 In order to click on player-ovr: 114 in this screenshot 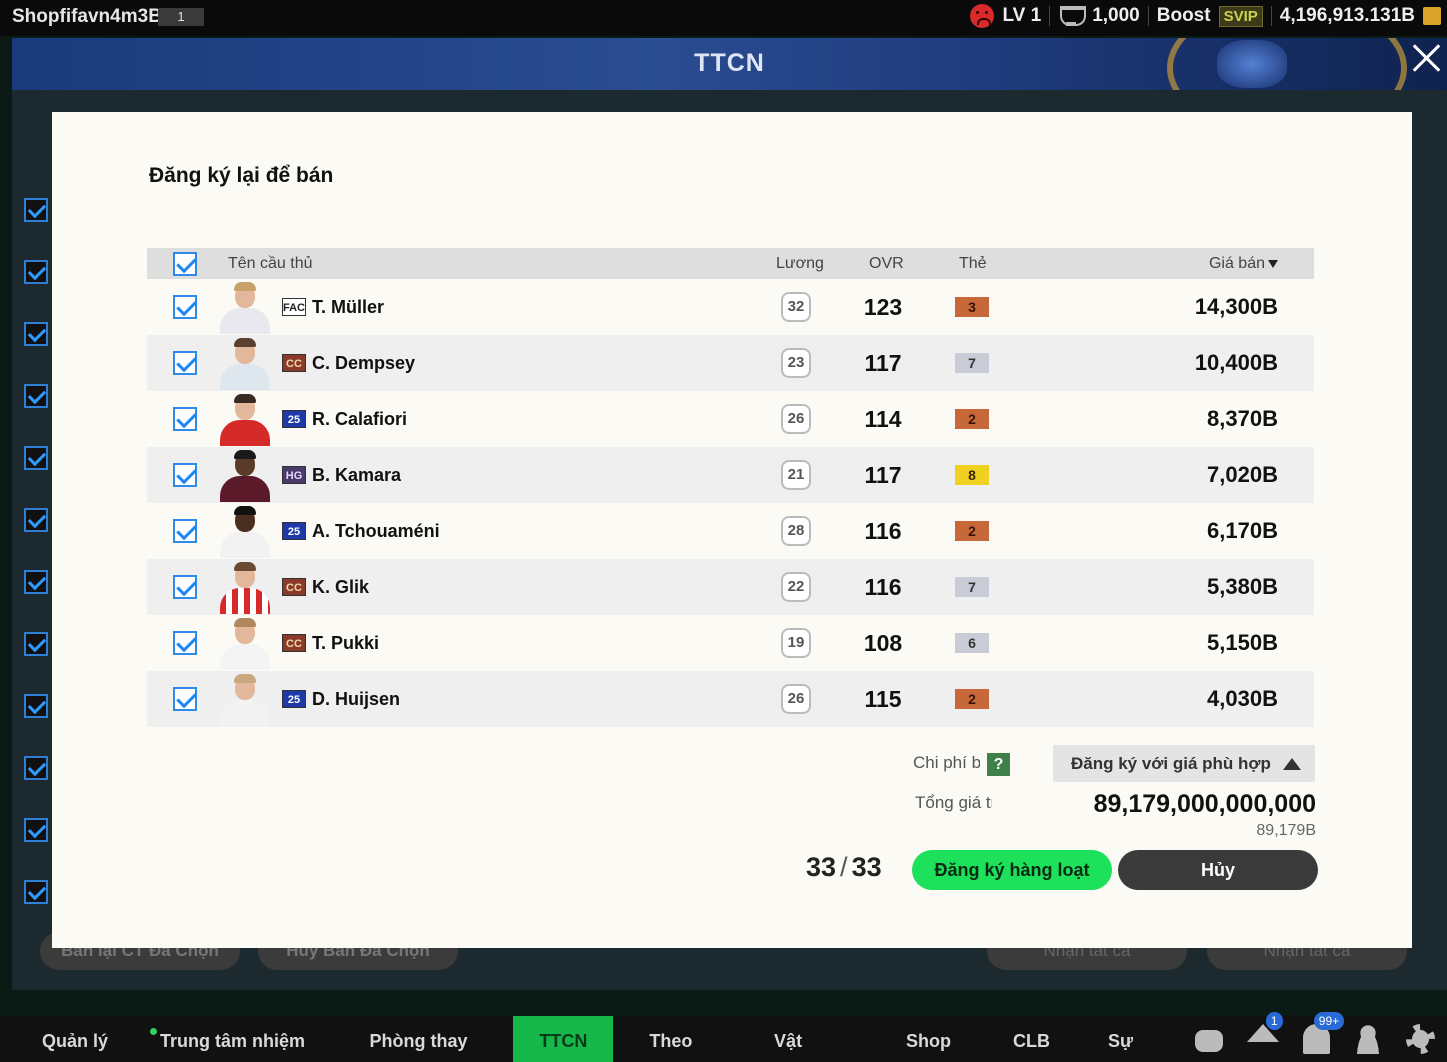, I will do `click(883, 418)`.